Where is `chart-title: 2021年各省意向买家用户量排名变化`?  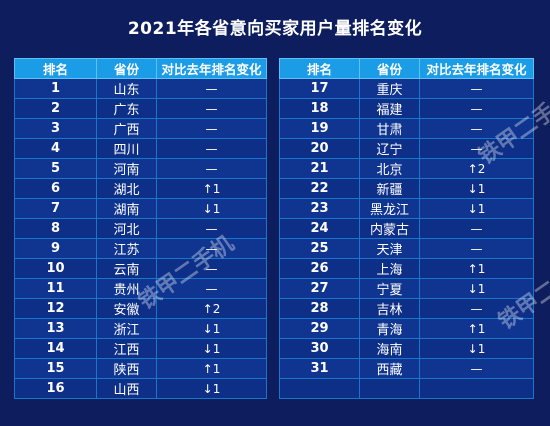
chart-title: 2021年各省意向买家用户量排名变化 is located at coordinates (275, 28).